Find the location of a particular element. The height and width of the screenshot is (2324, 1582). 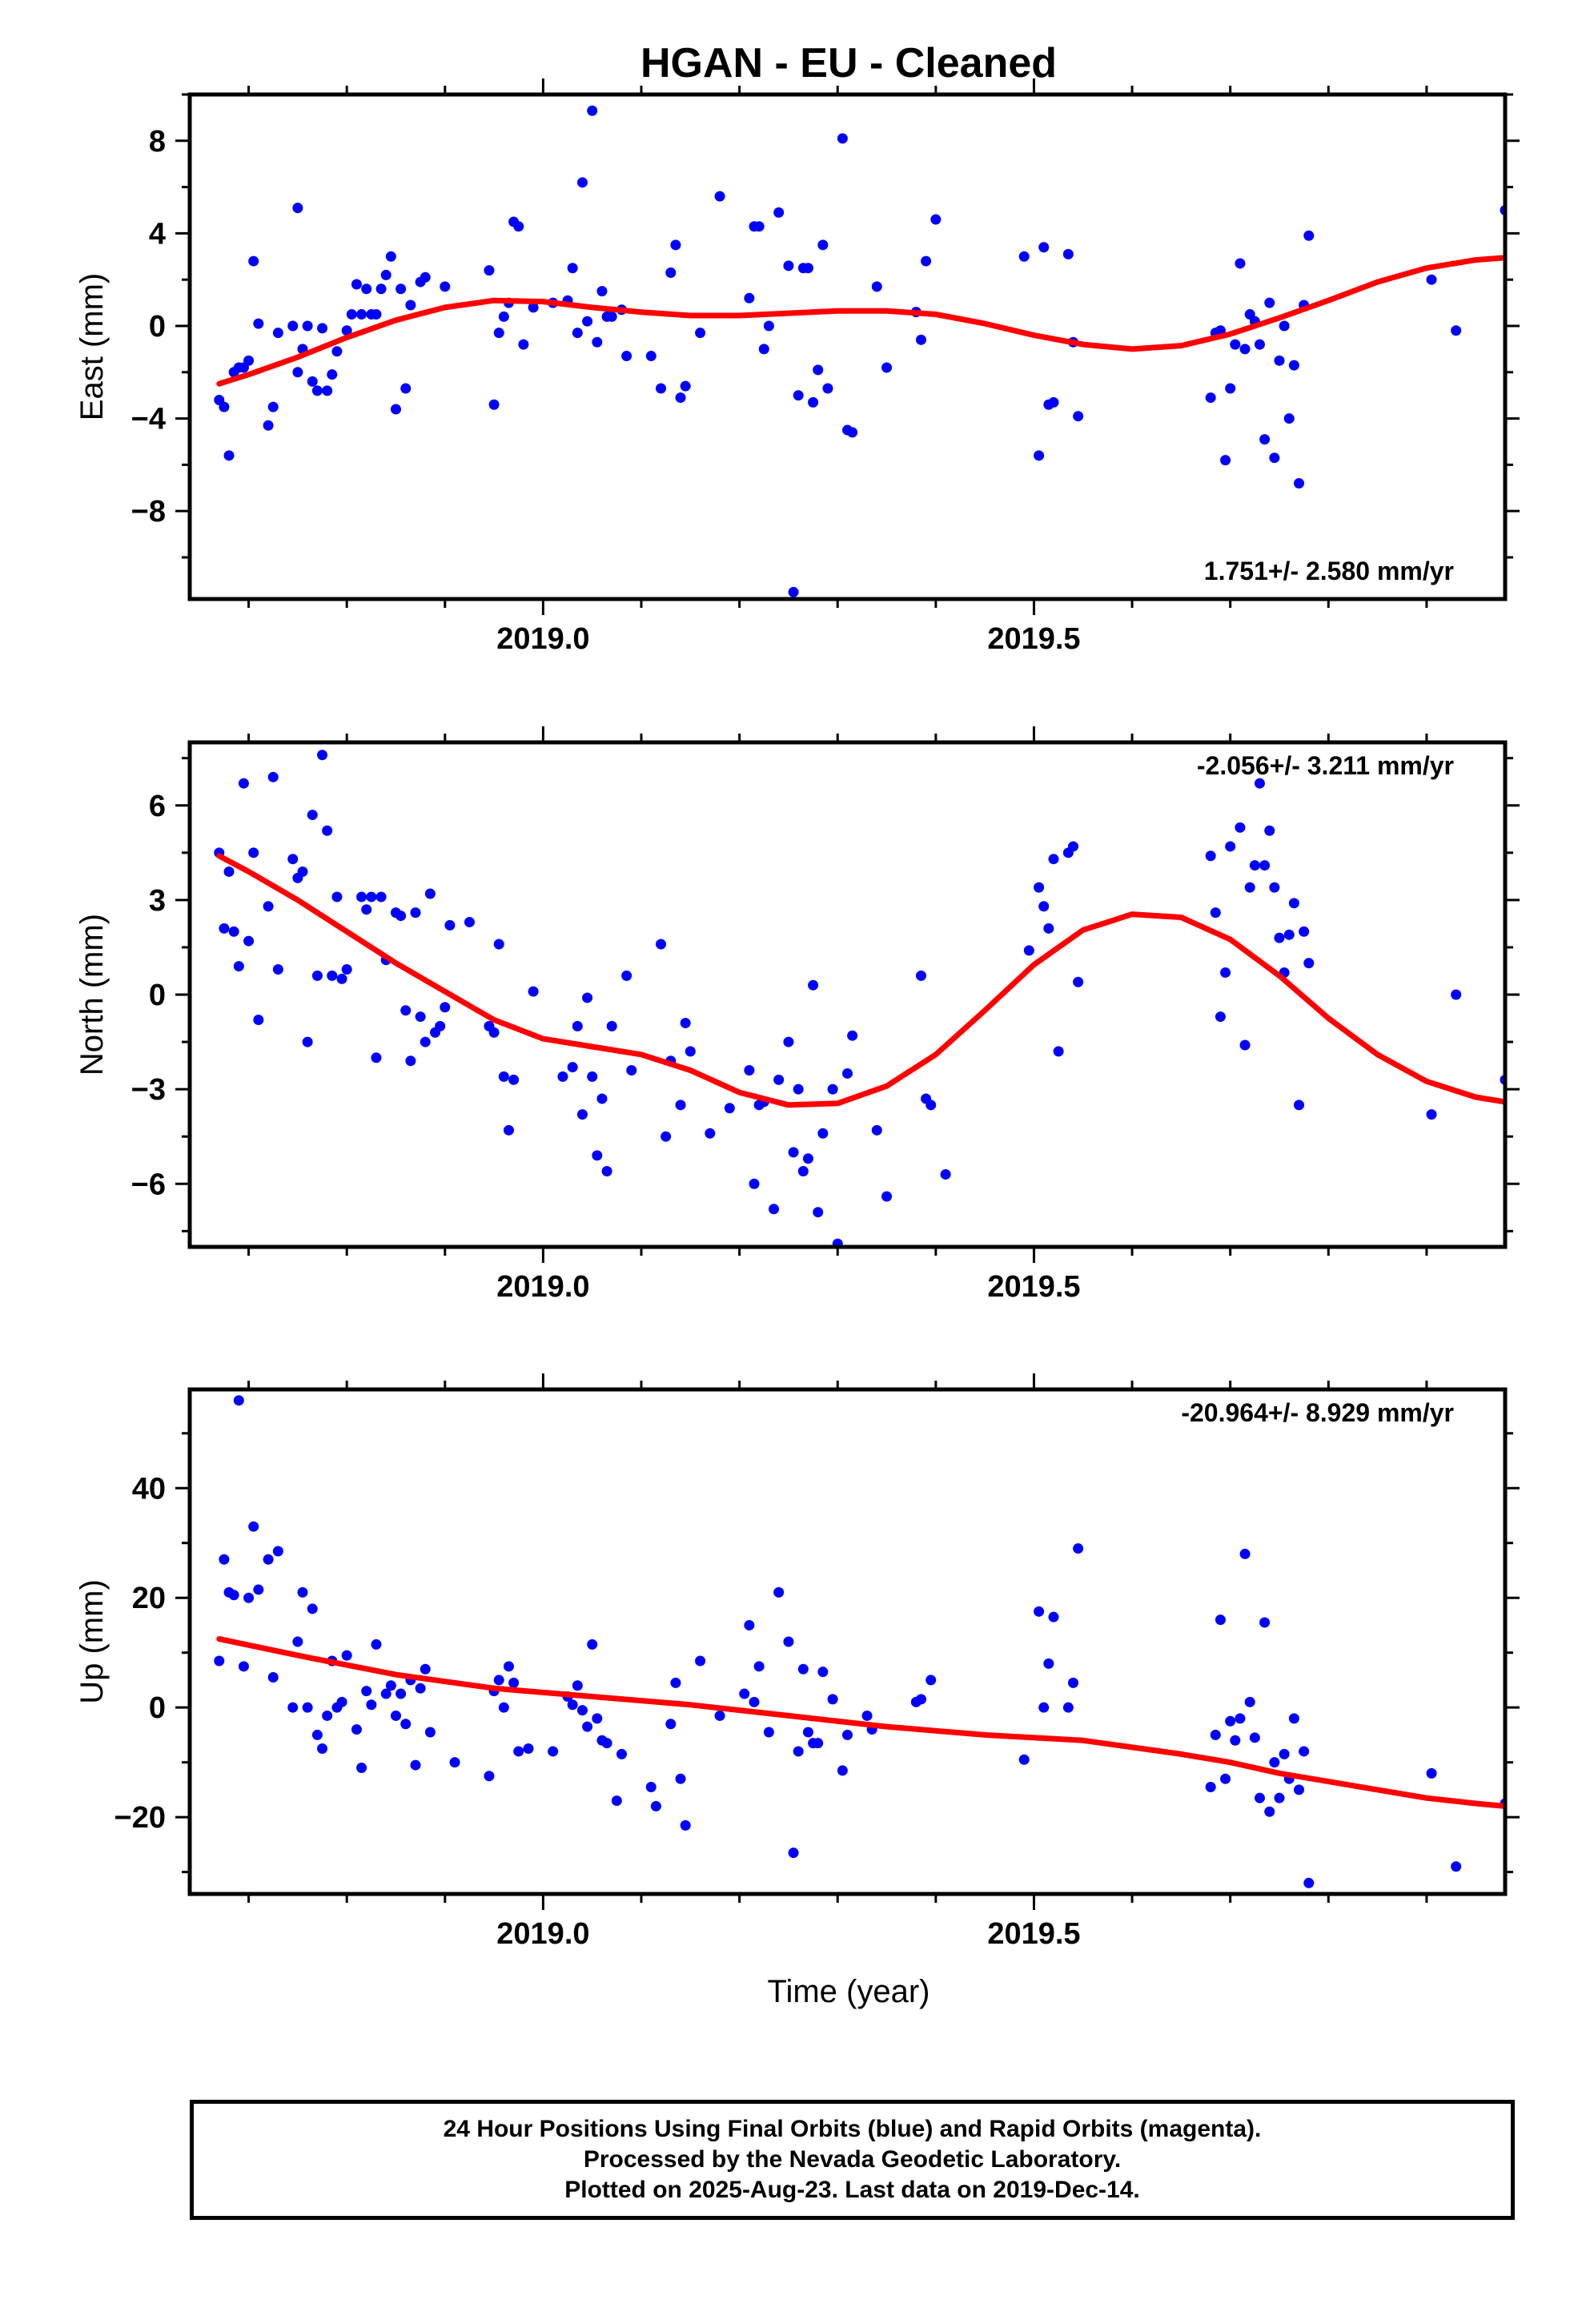

x-tick-label: 2019.0 is located at coordinates (542, 1287).